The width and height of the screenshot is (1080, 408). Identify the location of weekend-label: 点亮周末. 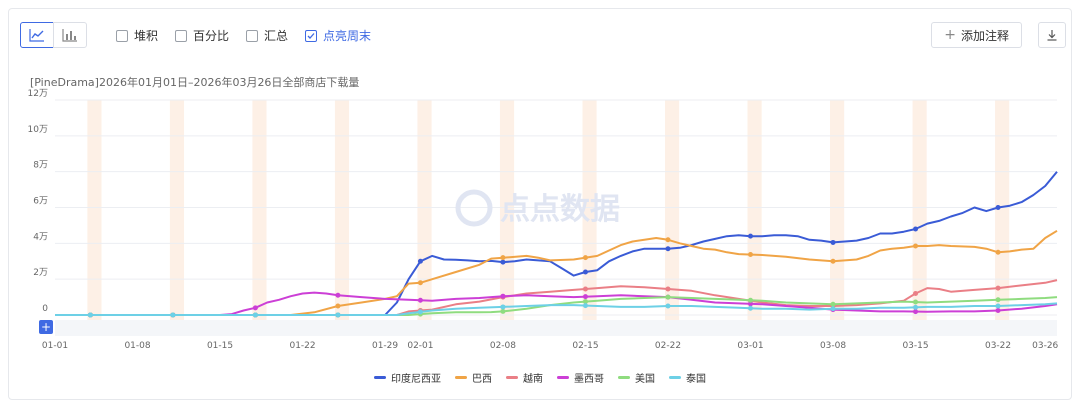
(347, 36).